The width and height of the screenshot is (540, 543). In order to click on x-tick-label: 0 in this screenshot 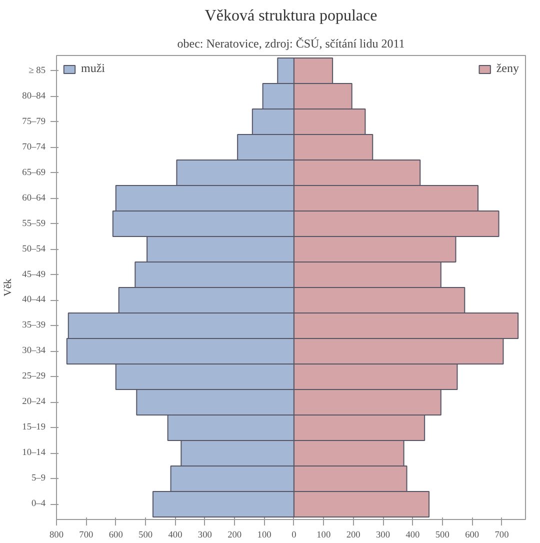, I will do `click(294, 535)`.